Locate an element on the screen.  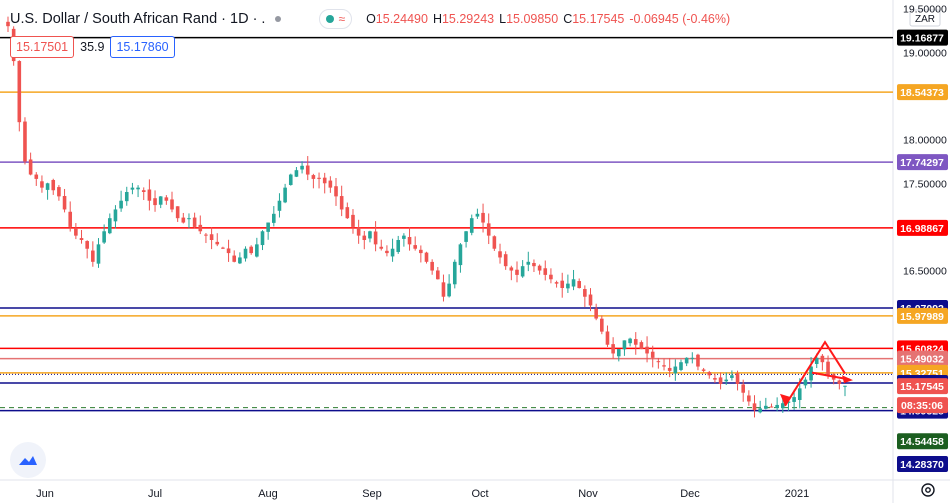
currency-box is located at coordinates (925, 18).